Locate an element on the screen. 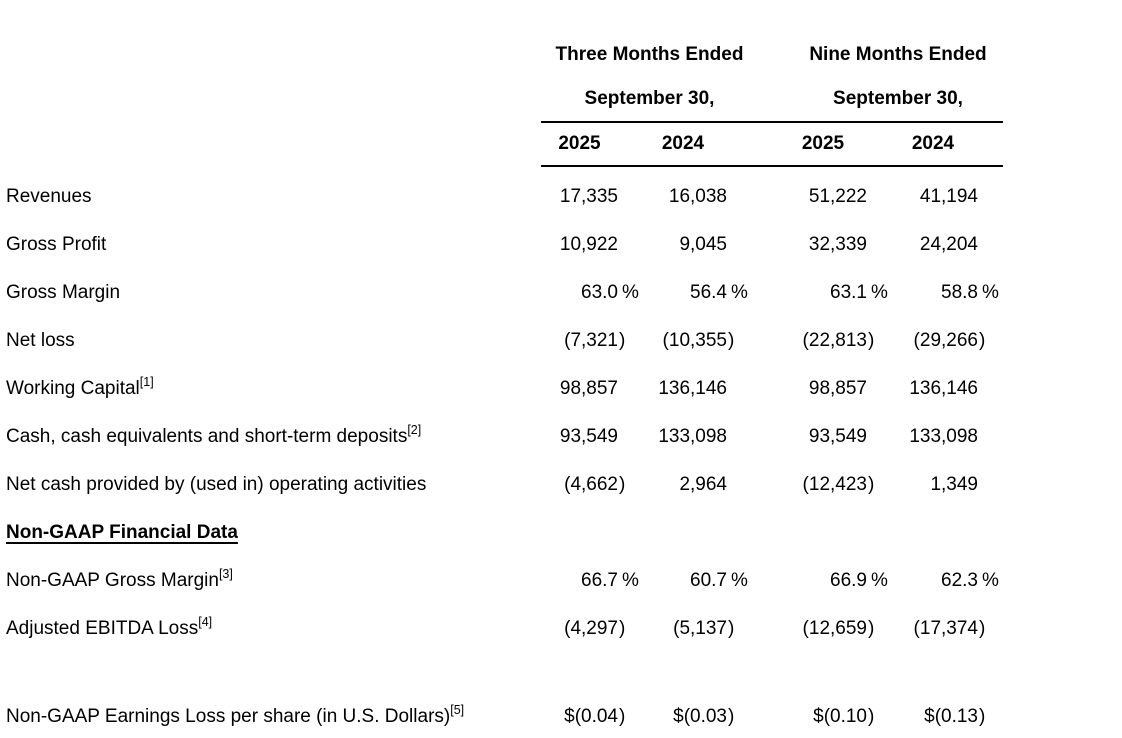  value-cell: 16,038 is located at coordinates (697, 196).